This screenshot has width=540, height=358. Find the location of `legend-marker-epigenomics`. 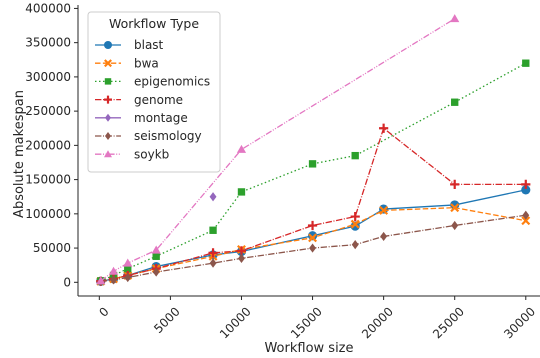

legend-marker-epigenomics is located at coordinates (108, 81).